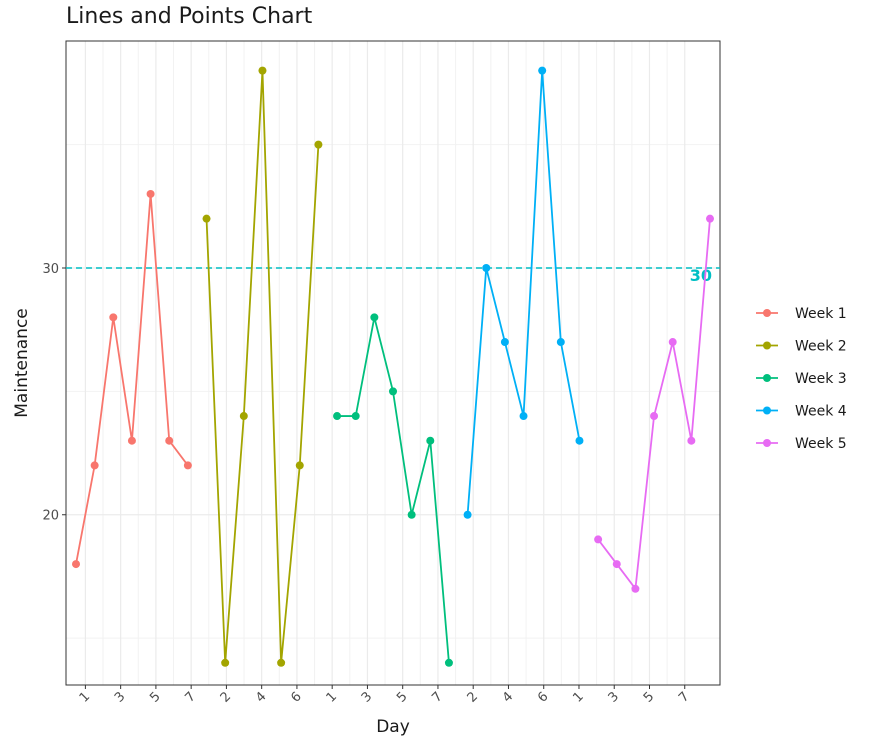 The image size is (878, 745). I want to click on legend-item: Week 5, so click(801, 444).